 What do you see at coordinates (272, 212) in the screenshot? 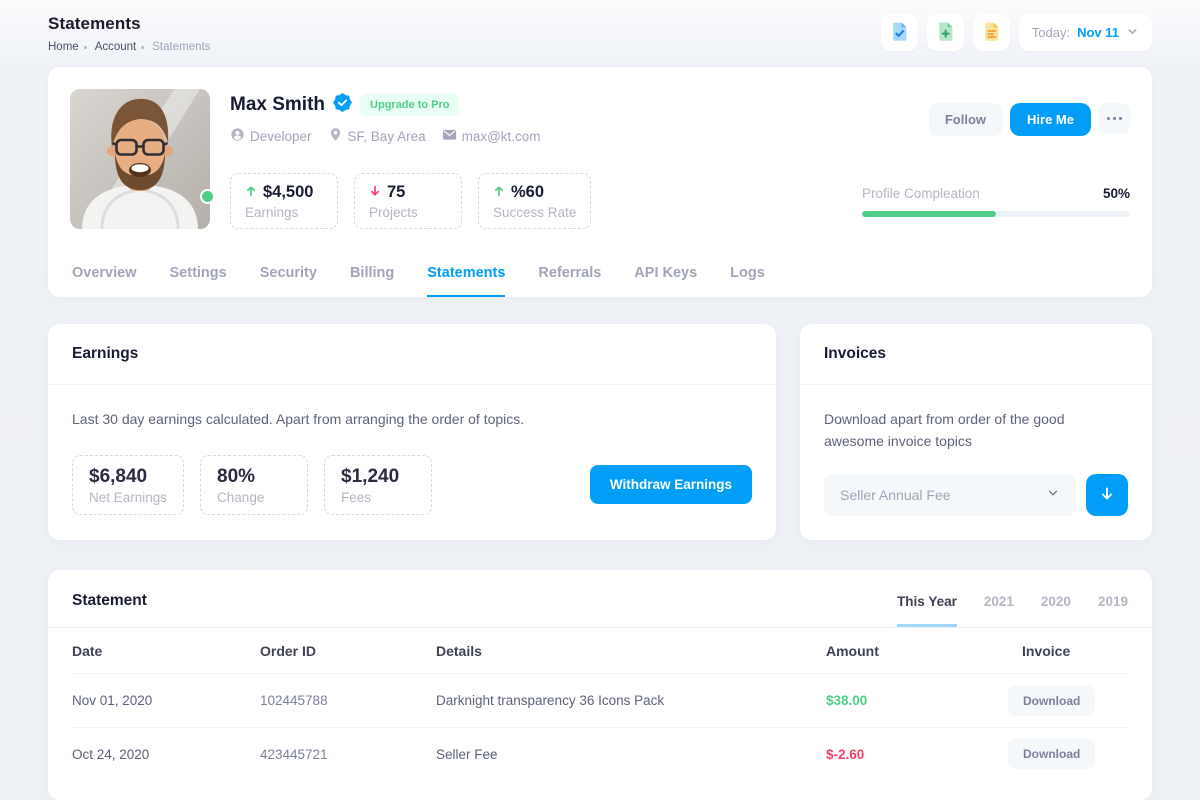
I see `stat-label: Earnings` at bounding box center [272, 212].